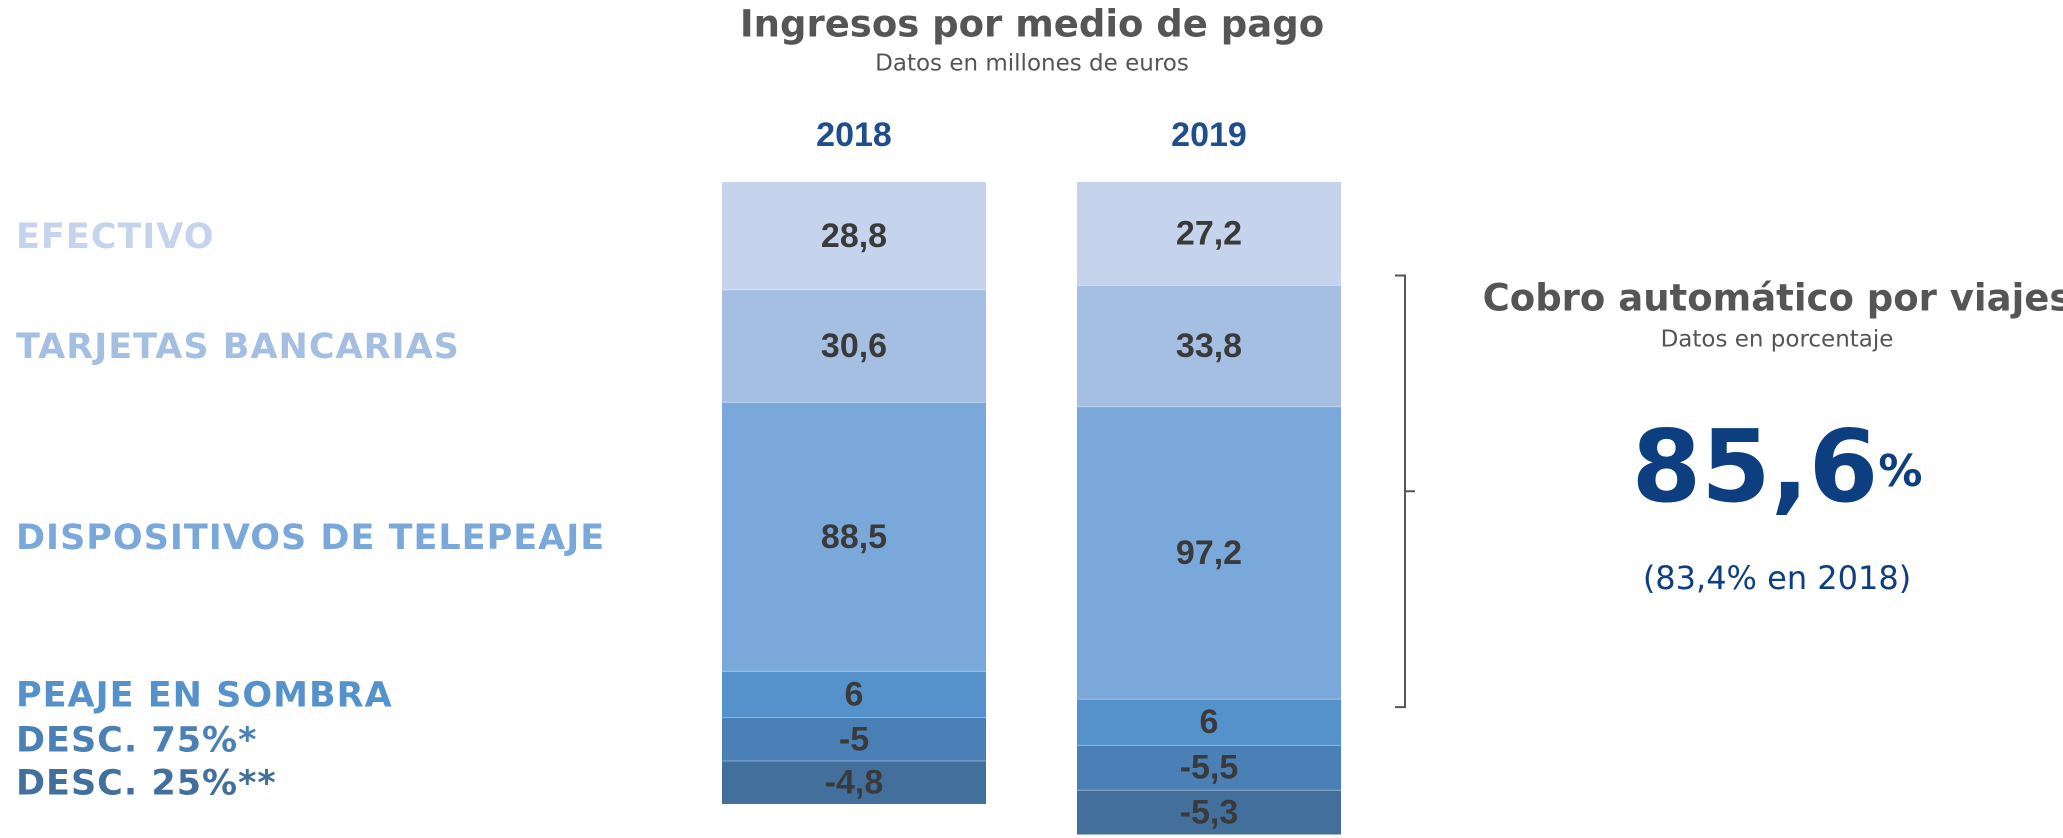 The image size is (2063, 838). Describe the element at coordinates (1777, 578) in the screenshot. I see `panel-note: (83,4% en 2018)` at that location.